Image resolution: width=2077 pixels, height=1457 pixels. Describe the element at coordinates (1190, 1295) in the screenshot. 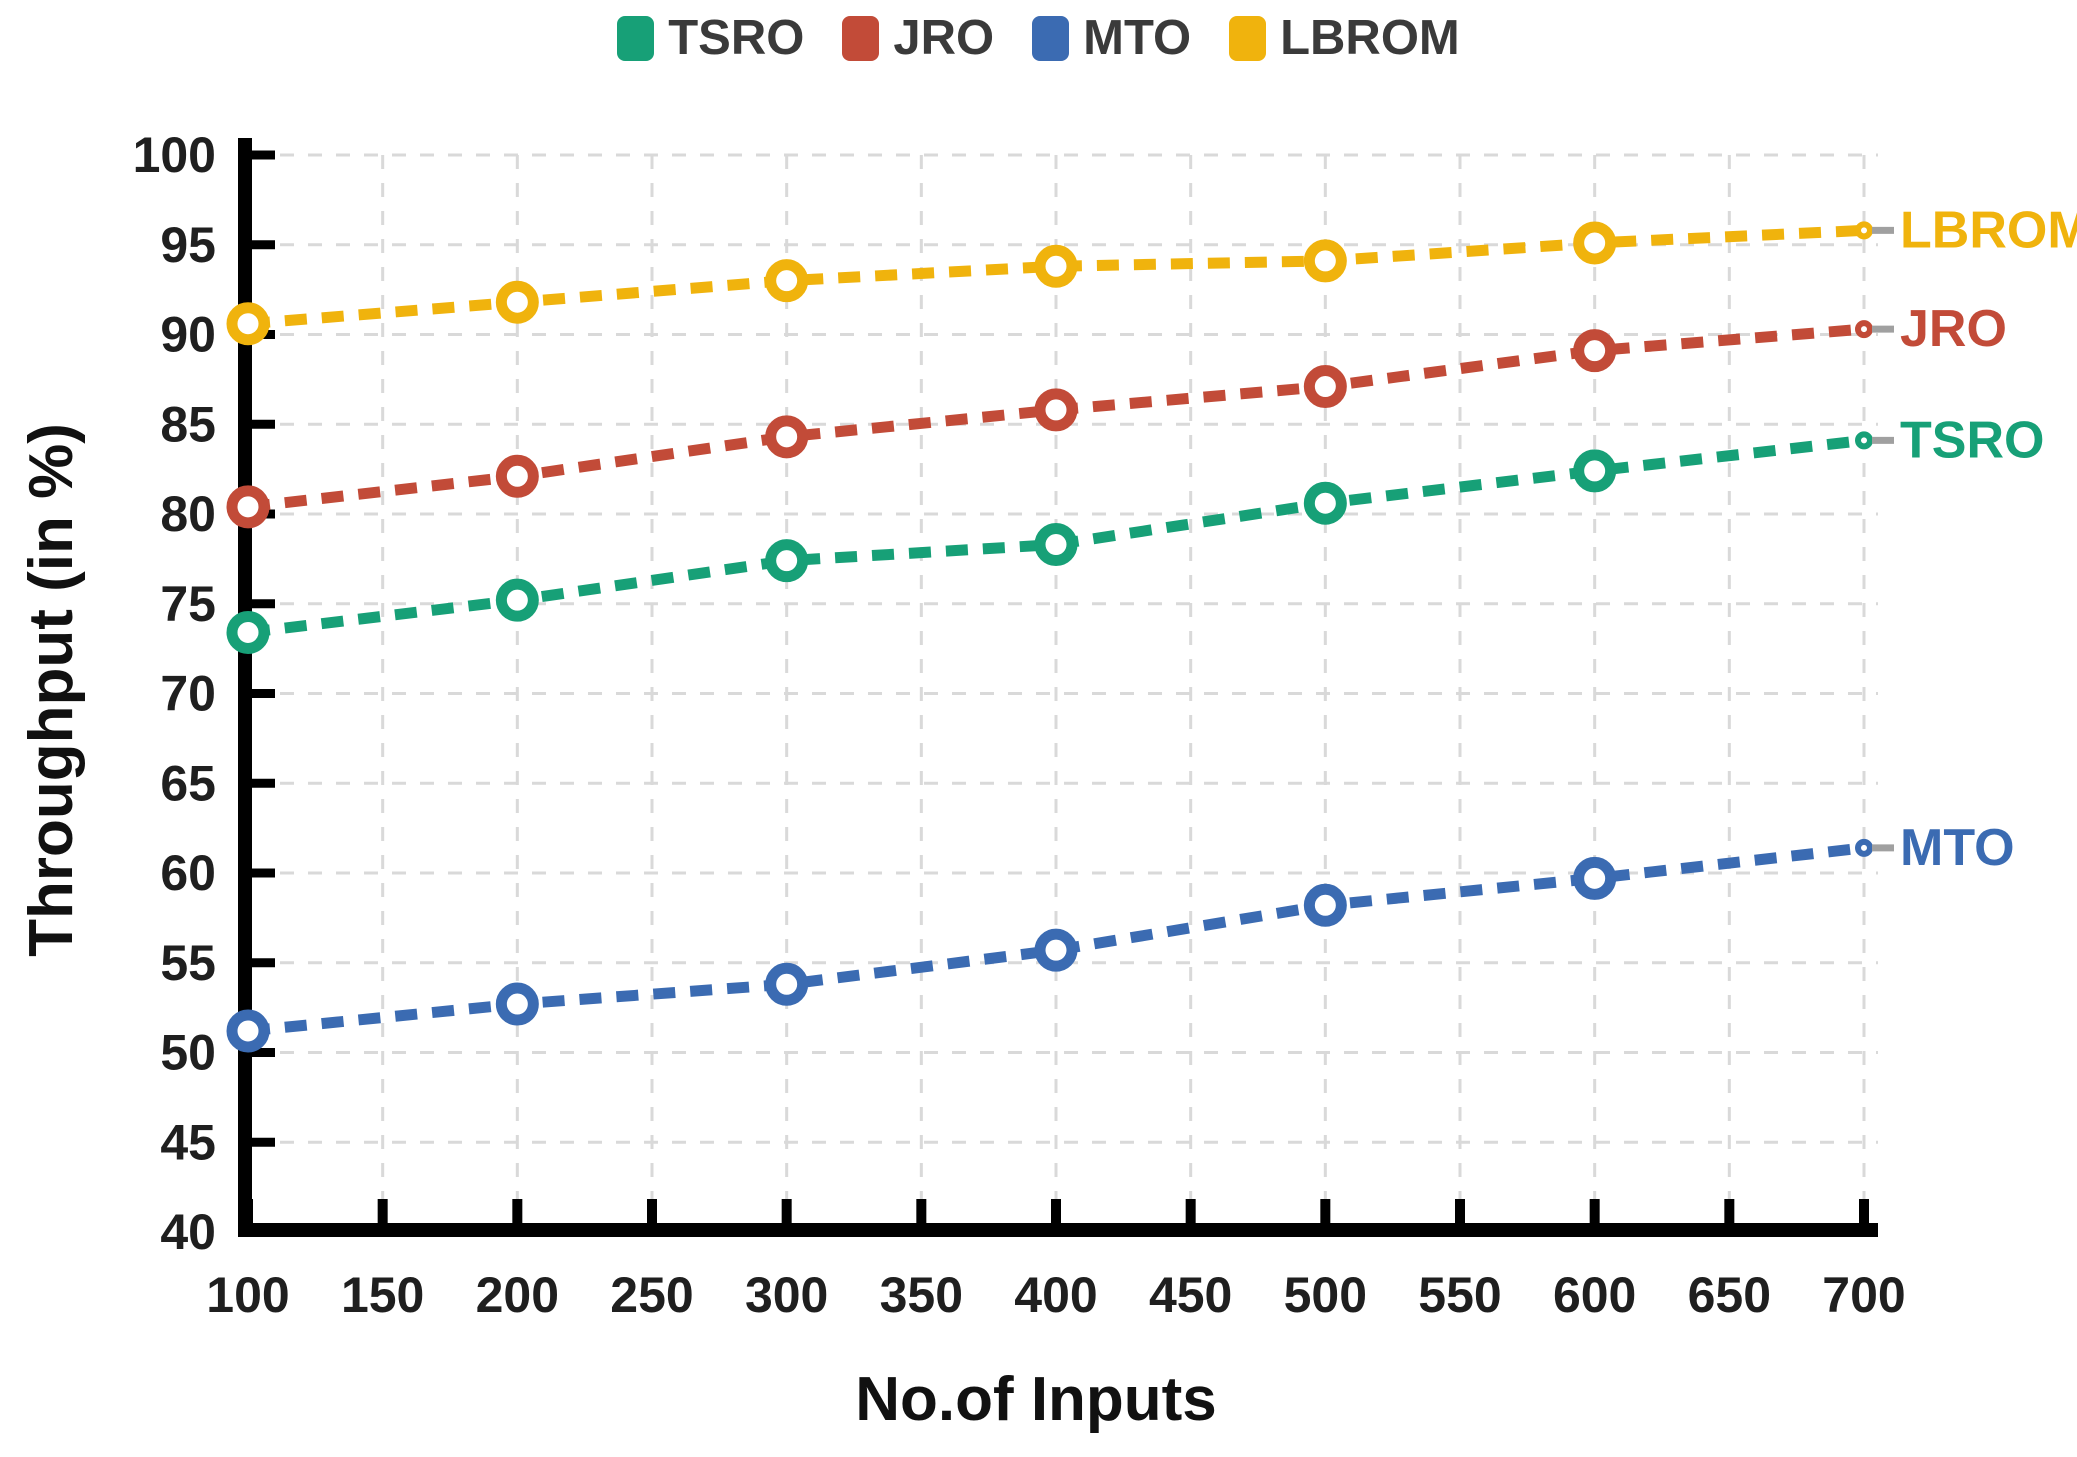

I see `x-tick-label: 450` at that location.